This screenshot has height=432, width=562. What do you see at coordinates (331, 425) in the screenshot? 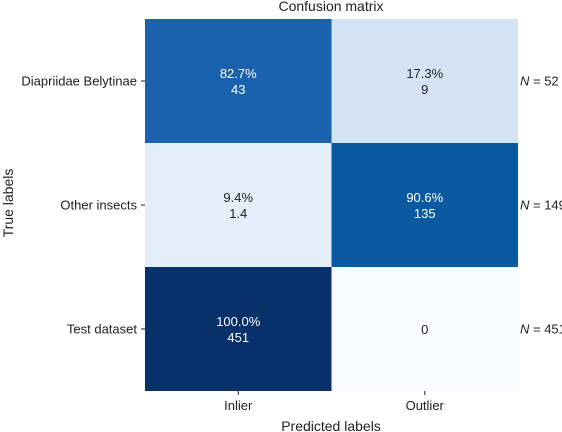
I see `x-axis-label: Predicted labels` at bounding box center [331, 425].